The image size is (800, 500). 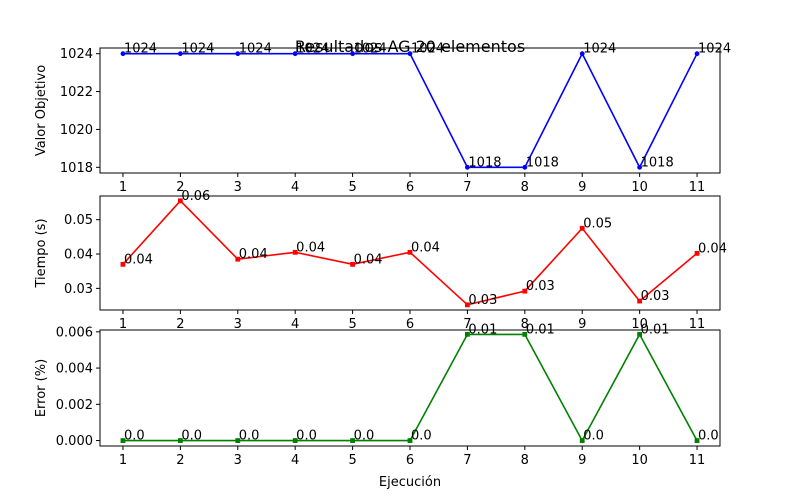 What do you see at coordinates (352, 187) in the screenshot?
I see `x-tick-label: 5` at bounding box center [352, 187].